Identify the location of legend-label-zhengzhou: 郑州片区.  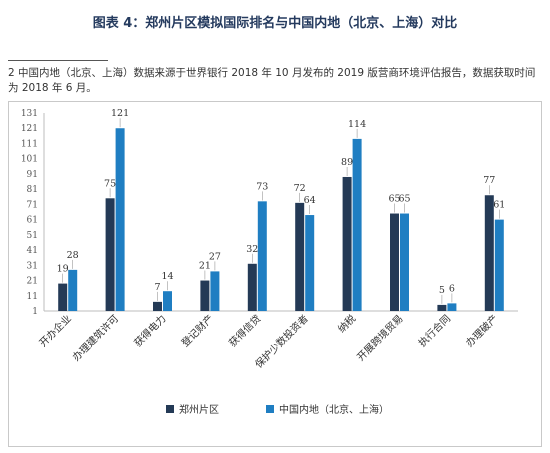
(199, 409).